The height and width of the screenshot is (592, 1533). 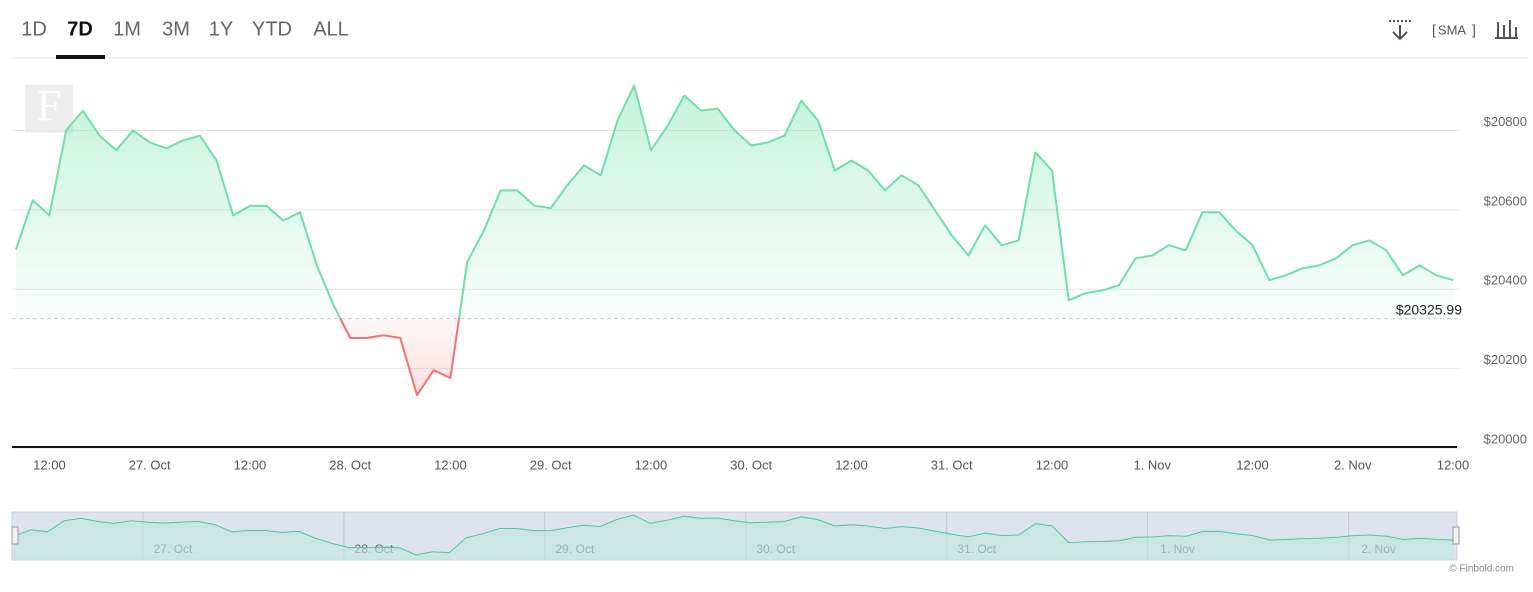 I want to click on x-tick-label: 1. Nov, so click(x=1152, y=464).